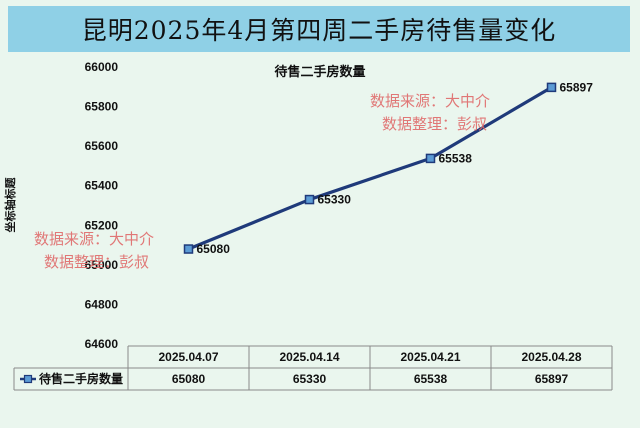 This screenshot has width=640, height=428. What do you see at coordinates (102, 107) in the screenshot?
I see `y-tick-label: 65800` at bounding box center [102, 107].